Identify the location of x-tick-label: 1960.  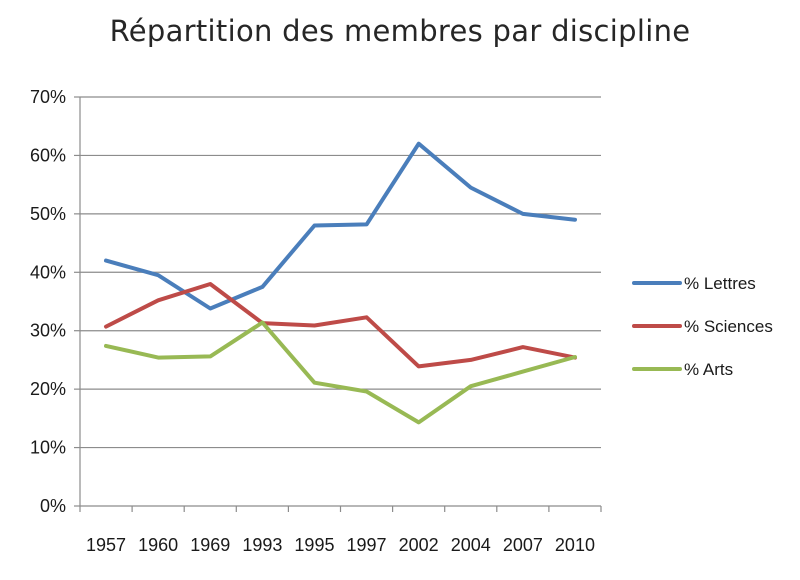
(158, 545).